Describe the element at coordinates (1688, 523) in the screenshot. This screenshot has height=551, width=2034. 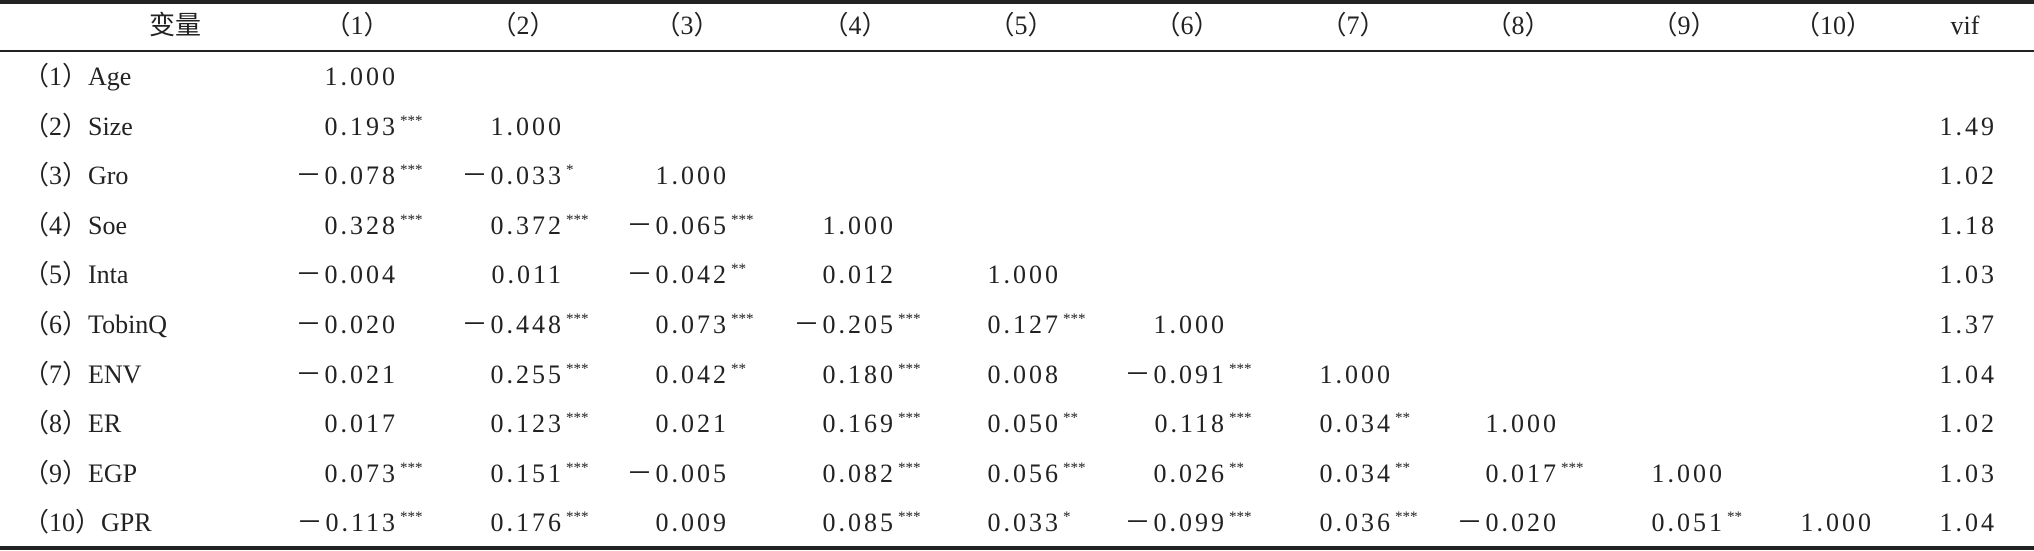
I see `value-cell: 0.051` at that location.